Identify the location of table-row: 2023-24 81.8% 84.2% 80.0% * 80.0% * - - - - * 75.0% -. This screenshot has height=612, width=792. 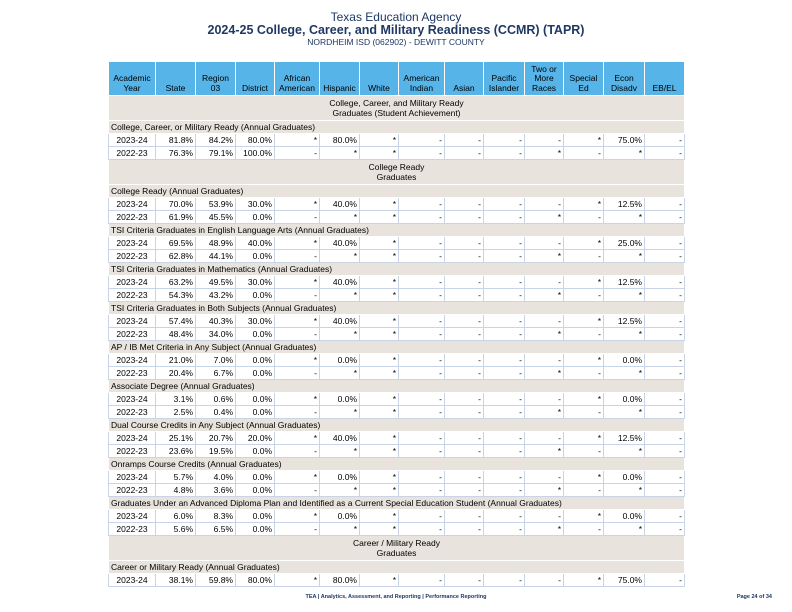
(396, 140).